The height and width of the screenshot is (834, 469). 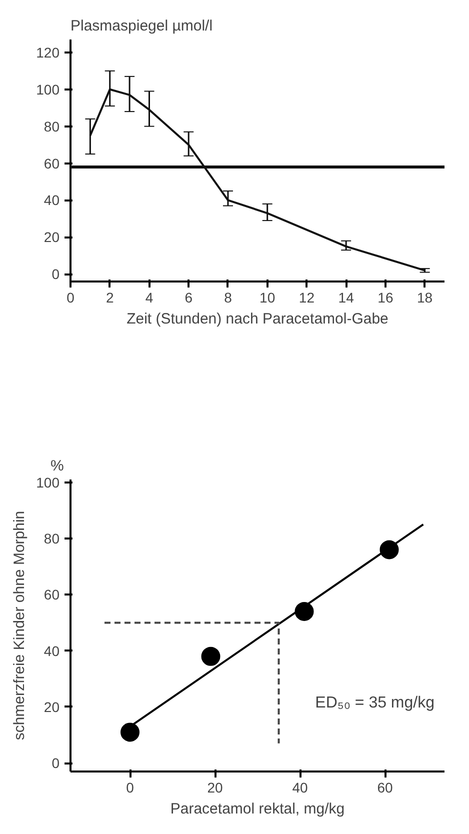 I want to click on x-axis-title: Paracetamol rektal, mg/kg, so click(x=257, y=809).